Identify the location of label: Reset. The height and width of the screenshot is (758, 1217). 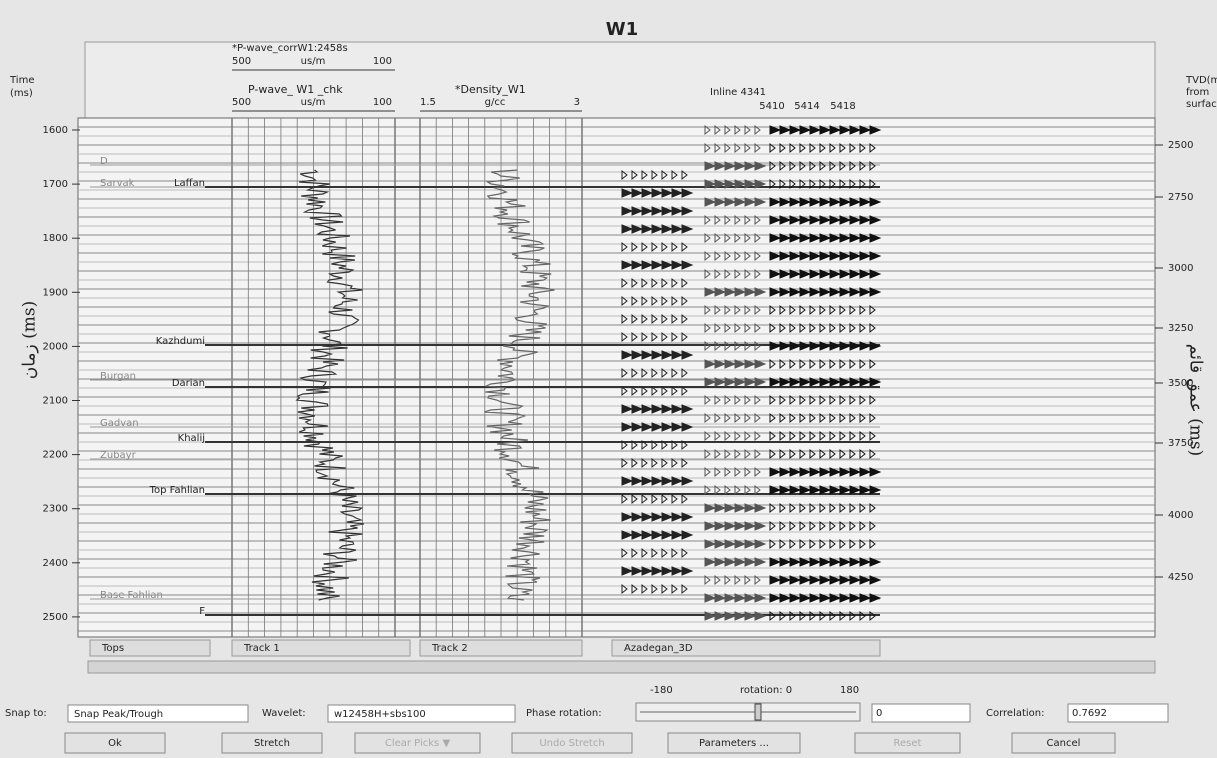
(908, 743).